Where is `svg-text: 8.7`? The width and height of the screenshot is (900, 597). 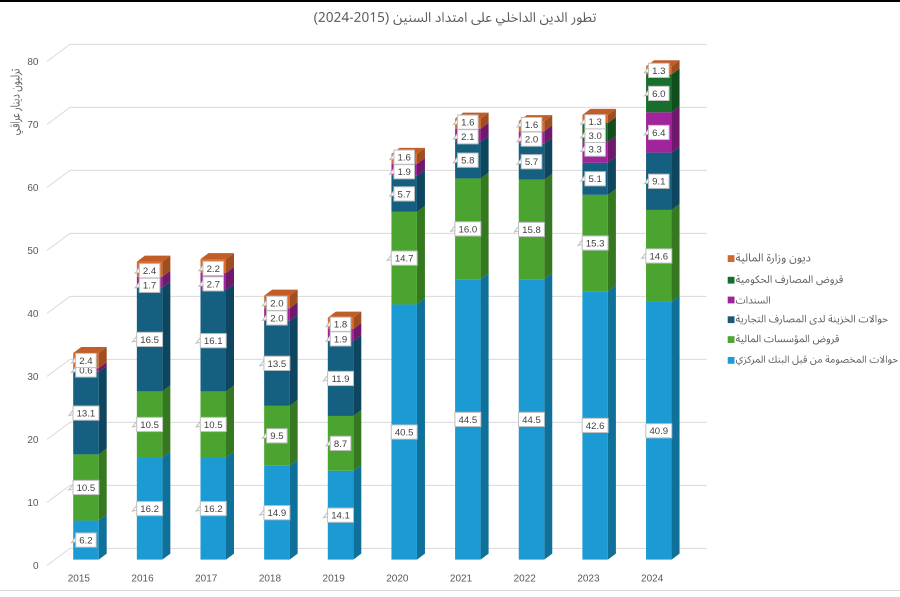 svg-text: 8.7 is located at coordinates (340, 444).